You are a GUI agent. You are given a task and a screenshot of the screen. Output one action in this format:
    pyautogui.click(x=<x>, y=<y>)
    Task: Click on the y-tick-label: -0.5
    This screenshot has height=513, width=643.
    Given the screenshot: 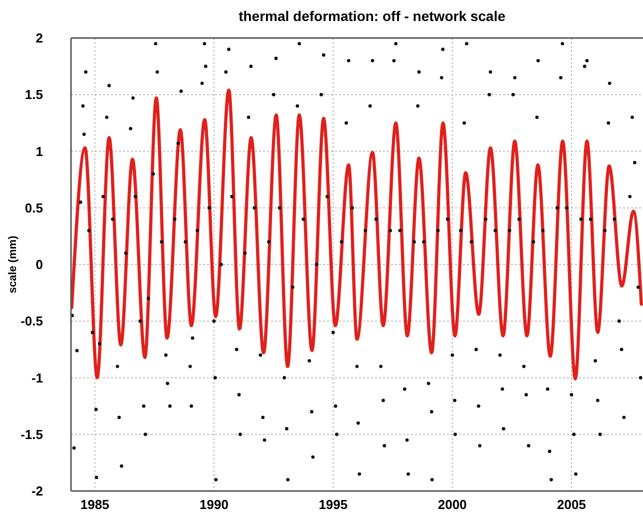 What is the action you would take?
    pyautogui.click(x=31, y=321)
    